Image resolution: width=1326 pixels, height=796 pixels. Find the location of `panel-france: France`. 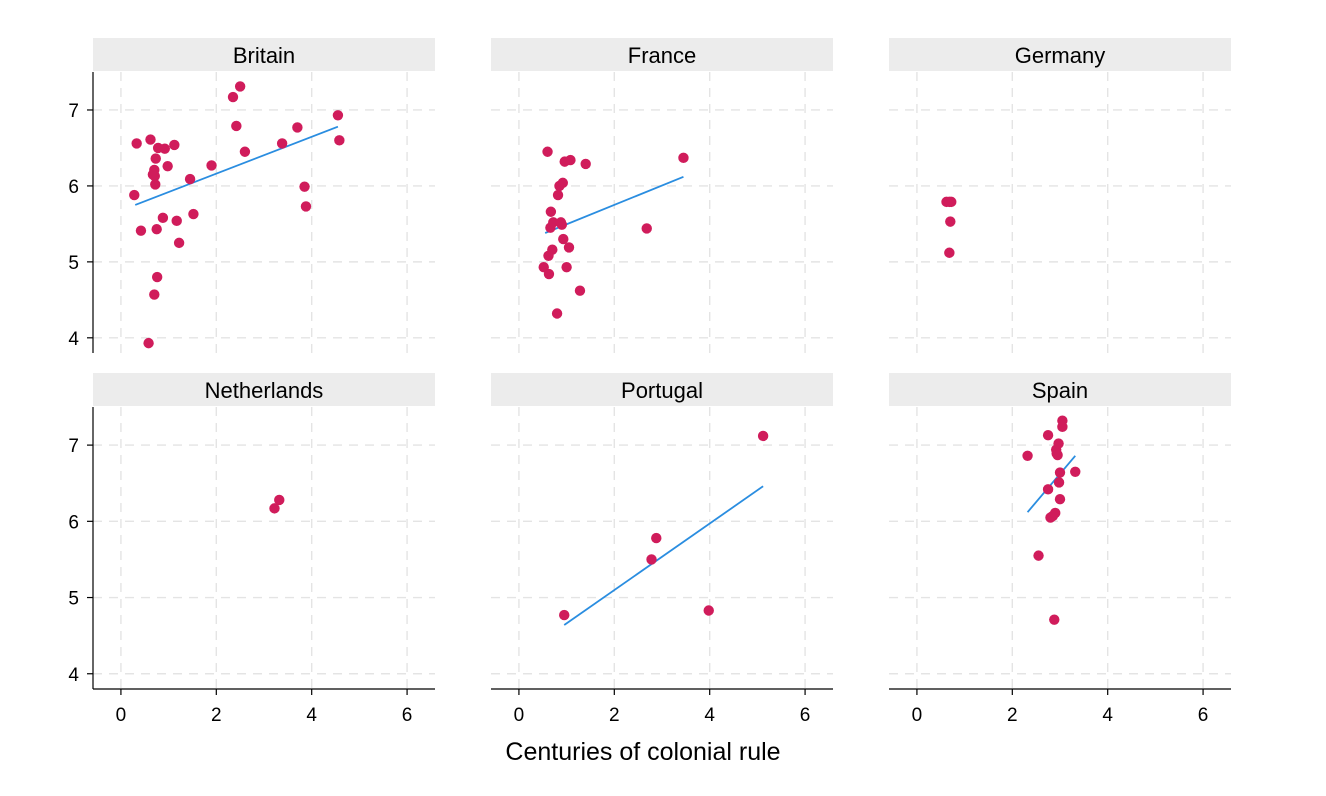

panel-france: France is located at coordinates (662, 195).